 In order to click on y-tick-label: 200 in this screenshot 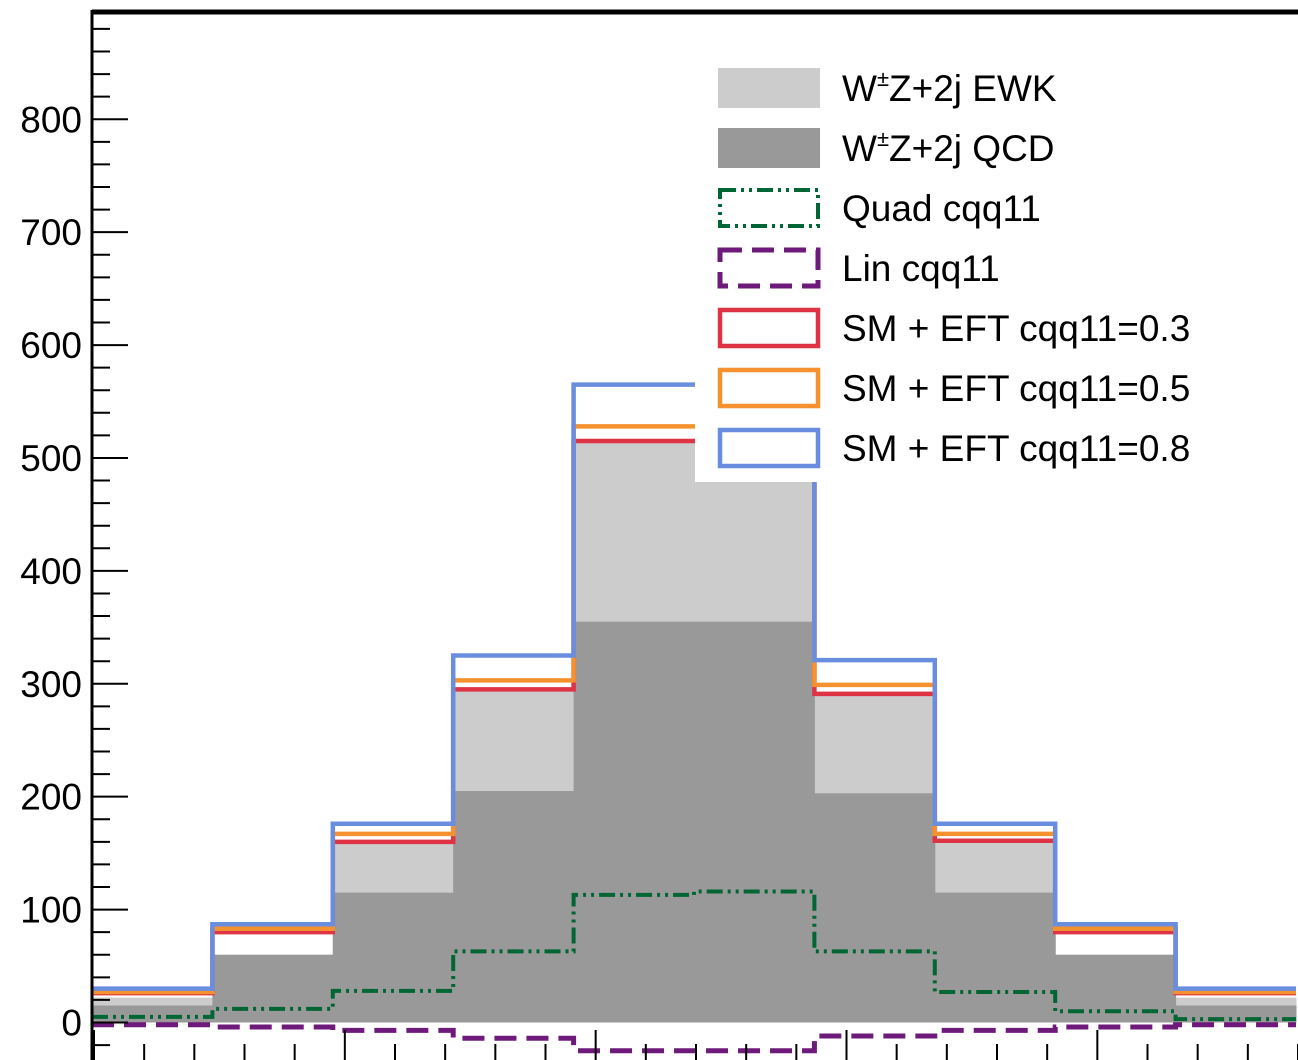, I will do `click(51, 797)`.